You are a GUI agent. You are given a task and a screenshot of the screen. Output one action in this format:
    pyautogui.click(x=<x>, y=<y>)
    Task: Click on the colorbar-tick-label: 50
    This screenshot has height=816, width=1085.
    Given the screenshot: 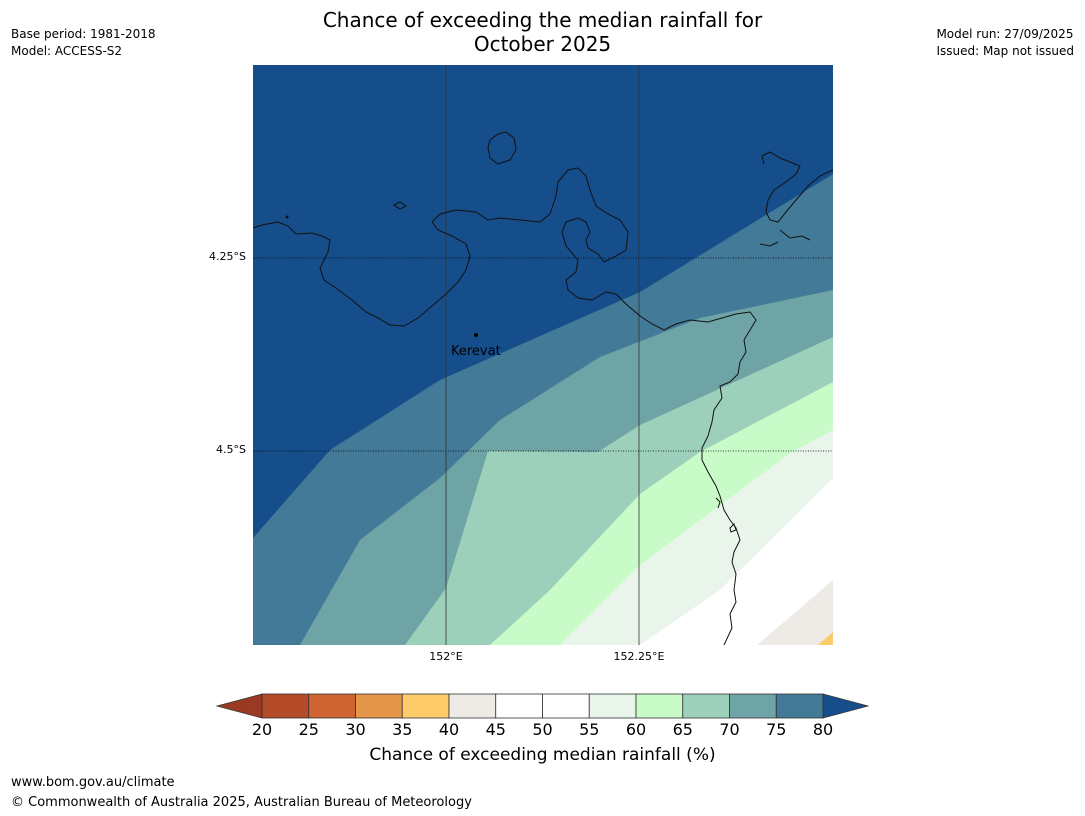 What is the action you would take?
    pyautogui.click(x=542, y=729)
    